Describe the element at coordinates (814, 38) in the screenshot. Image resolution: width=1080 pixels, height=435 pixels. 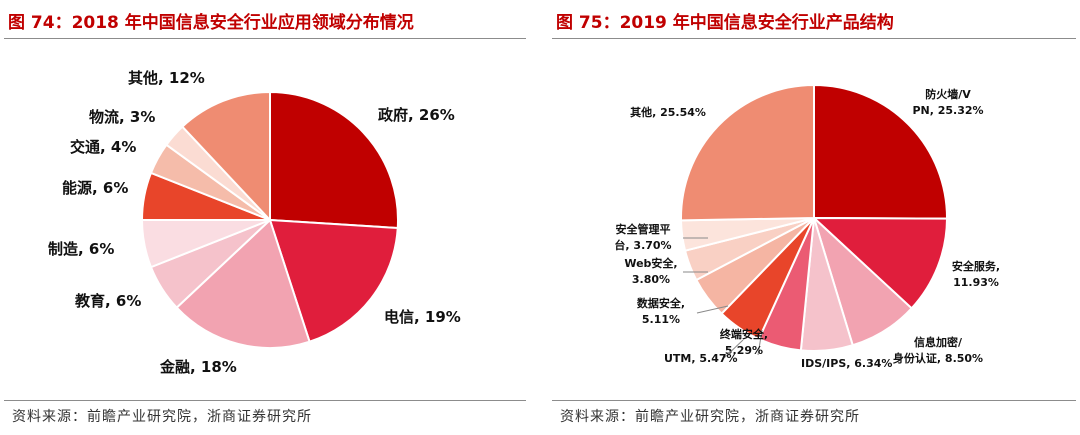
I see `right-title-rule` at that location.